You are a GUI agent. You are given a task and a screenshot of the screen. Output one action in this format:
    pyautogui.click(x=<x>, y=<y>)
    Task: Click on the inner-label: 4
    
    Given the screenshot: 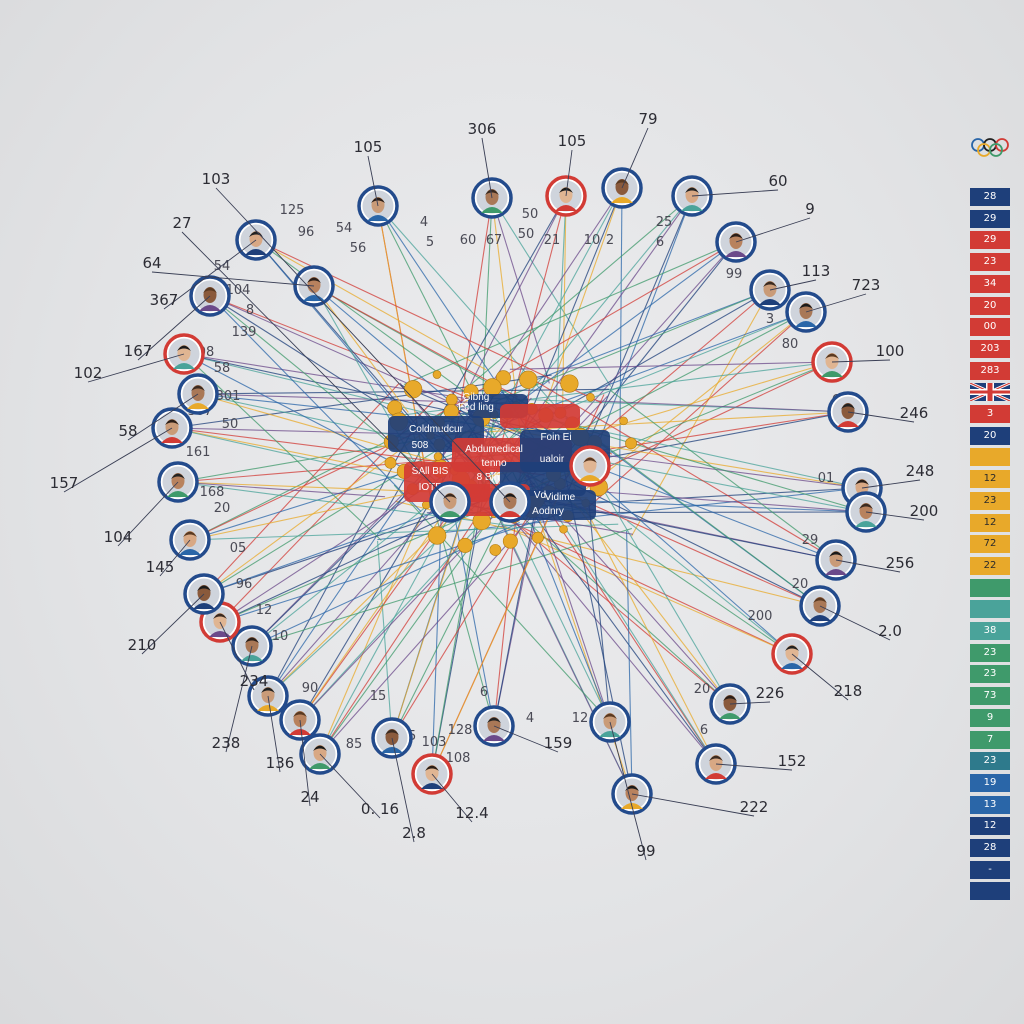 What is the action you would take?
    pyautogui.click(x=424, y=222)
    